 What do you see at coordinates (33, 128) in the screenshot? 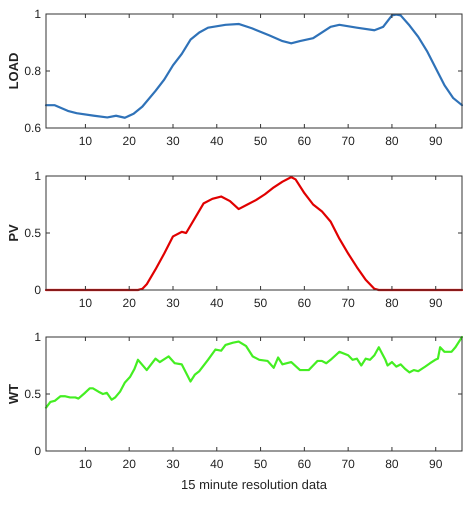
I see `y-tick-label: 0.6` at bounding box center [33, 128].